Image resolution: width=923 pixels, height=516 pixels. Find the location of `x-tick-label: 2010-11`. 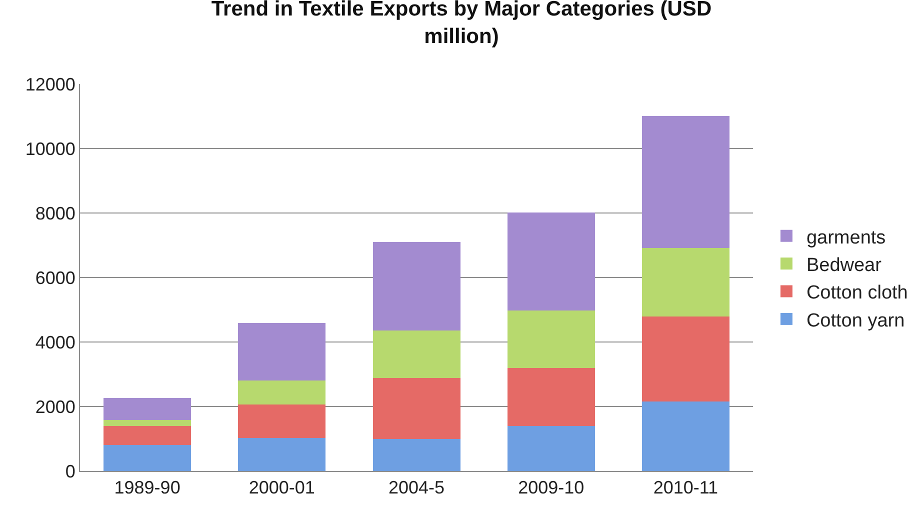

x-tick-label: 2010-11 is located at coordinates (685, 488).